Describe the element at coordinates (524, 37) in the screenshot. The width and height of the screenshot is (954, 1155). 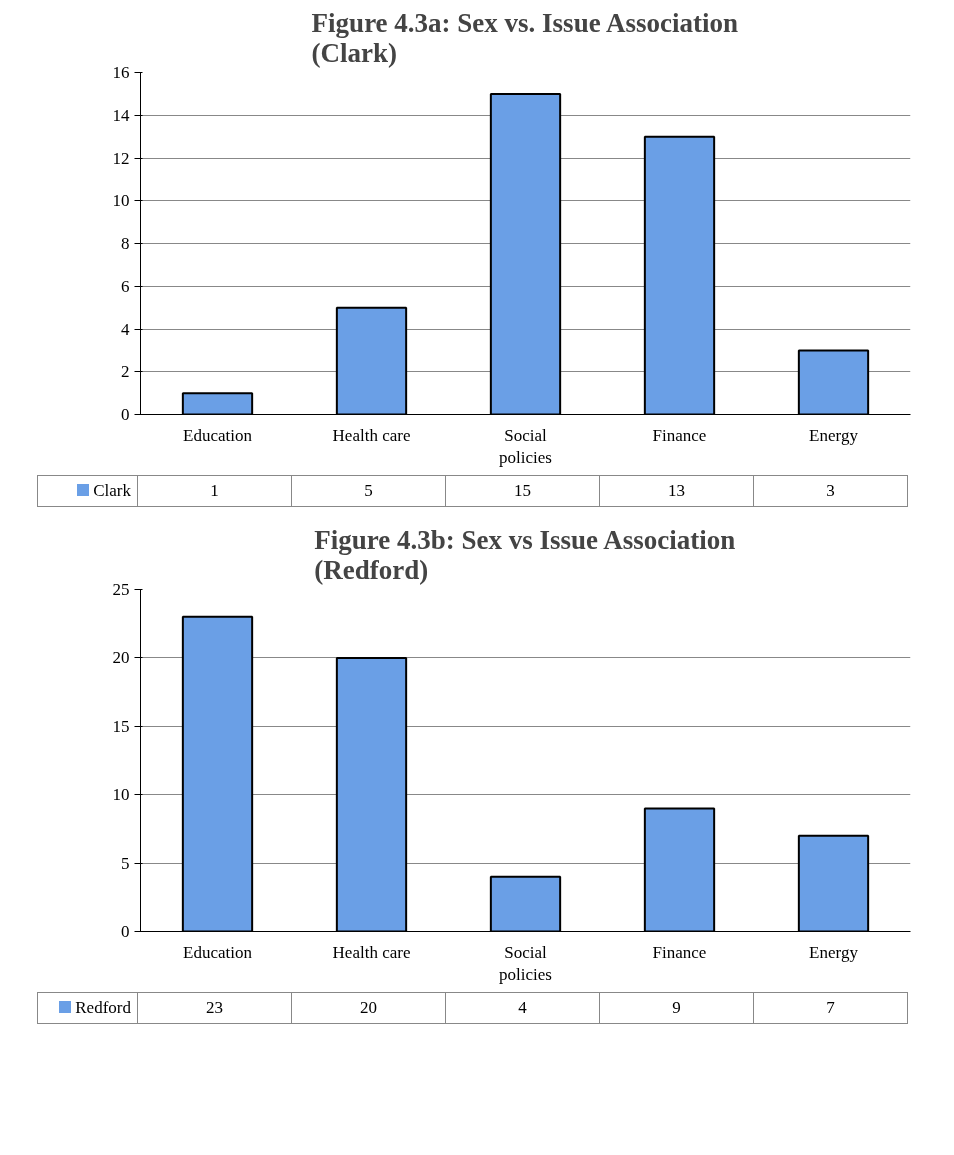
I see `chart-title: Figure 4.3a: Sex vs. Issue Association (Clark)` at that location.